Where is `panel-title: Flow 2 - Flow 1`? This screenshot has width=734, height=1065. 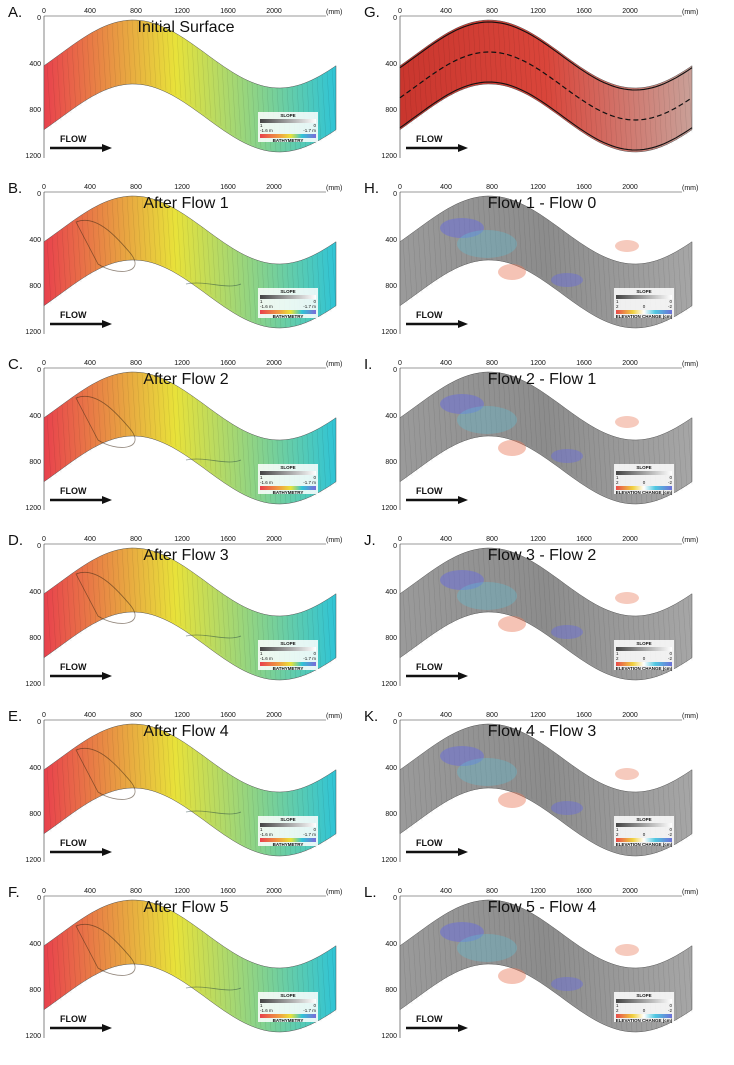 panel-title: Flow 2 - Flow 1 is located at coordinates (542, 379).